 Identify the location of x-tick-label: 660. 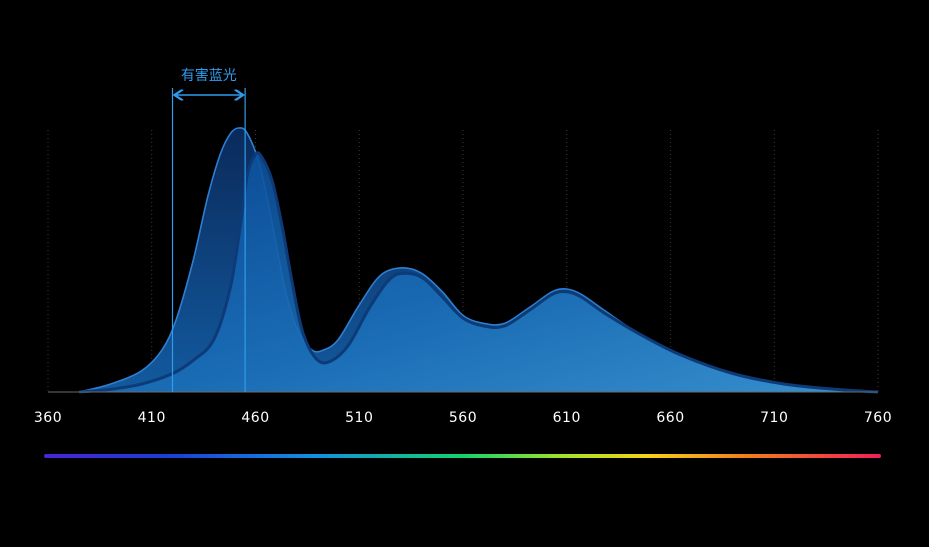
(670, 418).